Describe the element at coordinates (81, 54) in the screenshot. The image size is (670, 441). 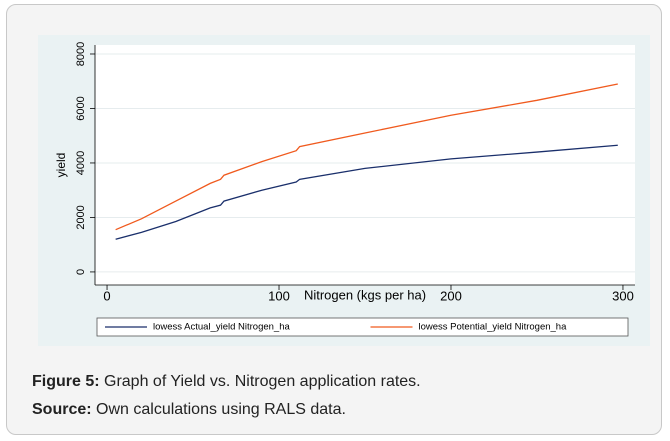
I see `y-tick-label: 8000` at that location.